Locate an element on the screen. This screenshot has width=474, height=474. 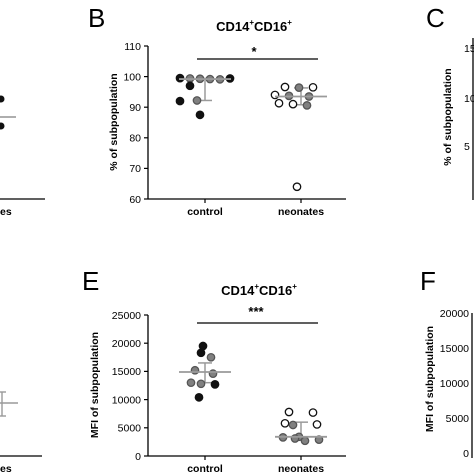
panel-d-x-tick-label: es is located at coordinates (6, 468).